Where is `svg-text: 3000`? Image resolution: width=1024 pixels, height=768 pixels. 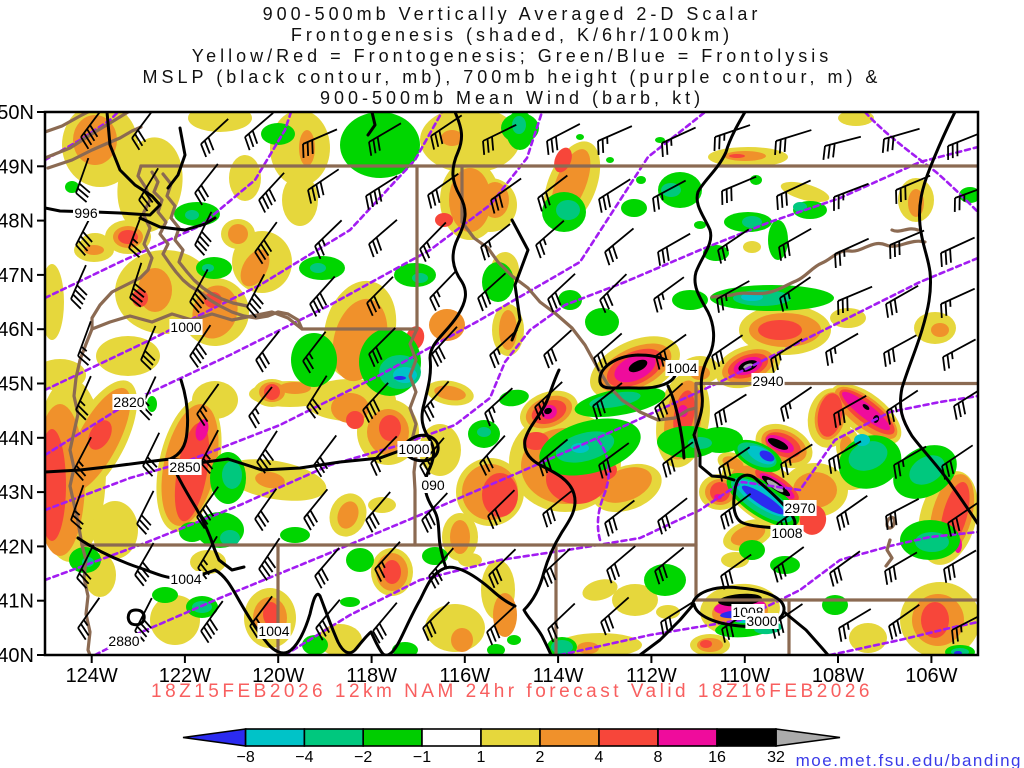
svg-text: 3000 is located at coordinates (761, 621).